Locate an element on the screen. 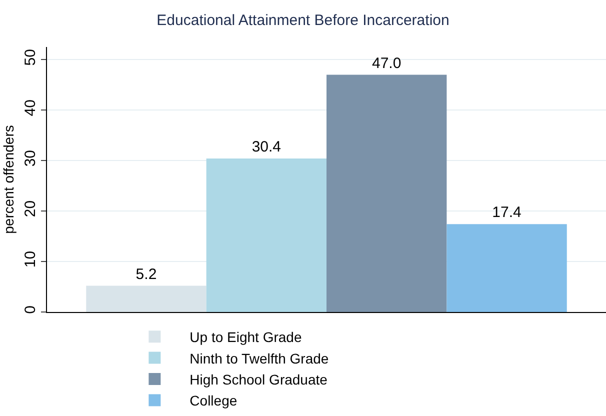 Image resolution: width=606 pixels, height=416 pixels. legend-label: College is located at coordinates (214, 400).